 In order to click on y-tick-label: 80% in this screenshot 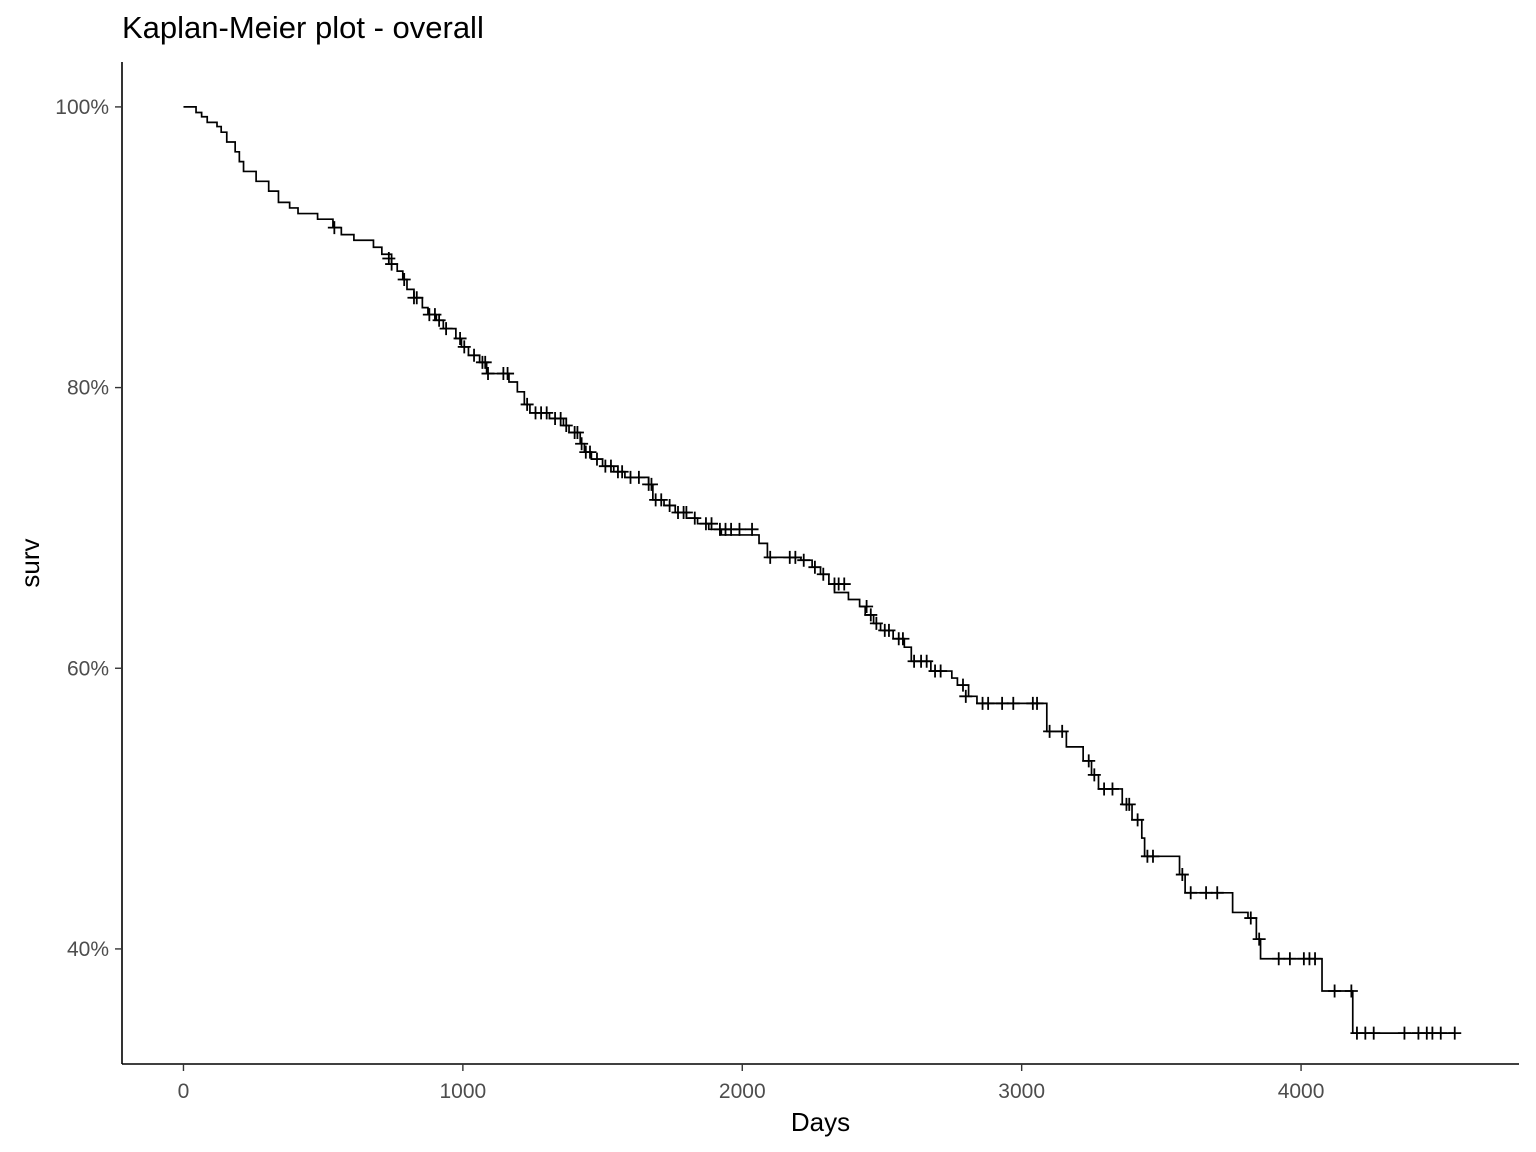, I will do `click(88, 388)`.